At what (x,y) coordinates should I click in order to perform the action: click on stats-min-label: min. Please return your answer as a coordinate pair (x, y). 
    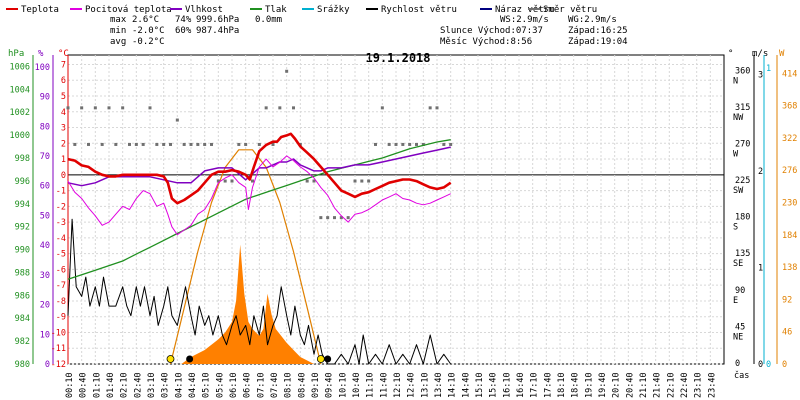
    Looking at the image, I should click on (118, 31).